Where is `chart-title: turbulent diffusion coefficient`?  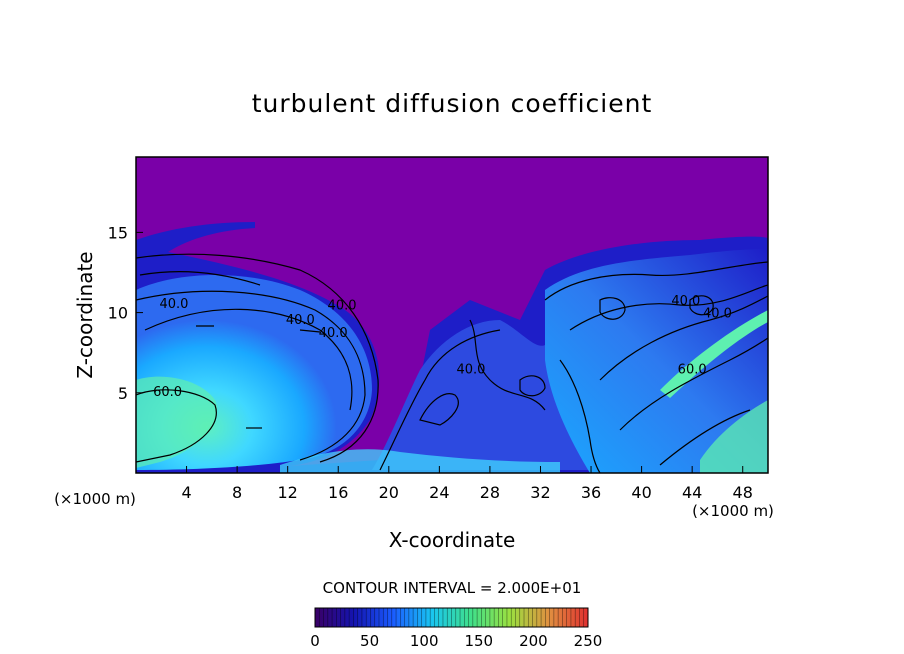
chart-title: turbulent diffusion coefficient is located at coordinates (452, 103).